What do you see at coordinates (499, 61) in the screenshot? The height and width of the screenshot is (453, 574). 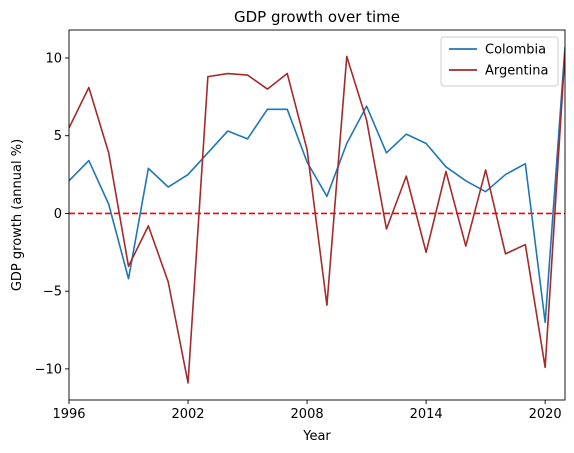 I see `legend: Colombia Argentina` at bounding box center [499, 61].